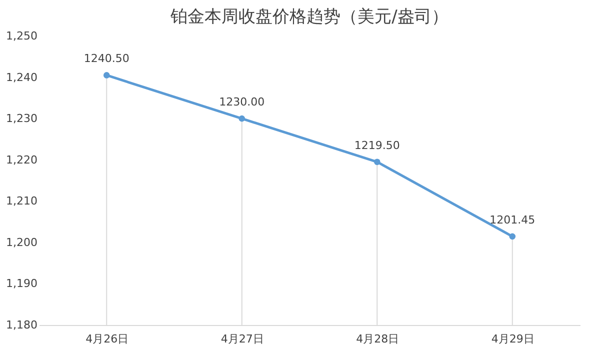 The height and width of the screenshot is (349, 600). What do you see at coordinates (377, 145) in the screenshot?
I see `data-label: 1219.50` at bounding box center [377, 145].